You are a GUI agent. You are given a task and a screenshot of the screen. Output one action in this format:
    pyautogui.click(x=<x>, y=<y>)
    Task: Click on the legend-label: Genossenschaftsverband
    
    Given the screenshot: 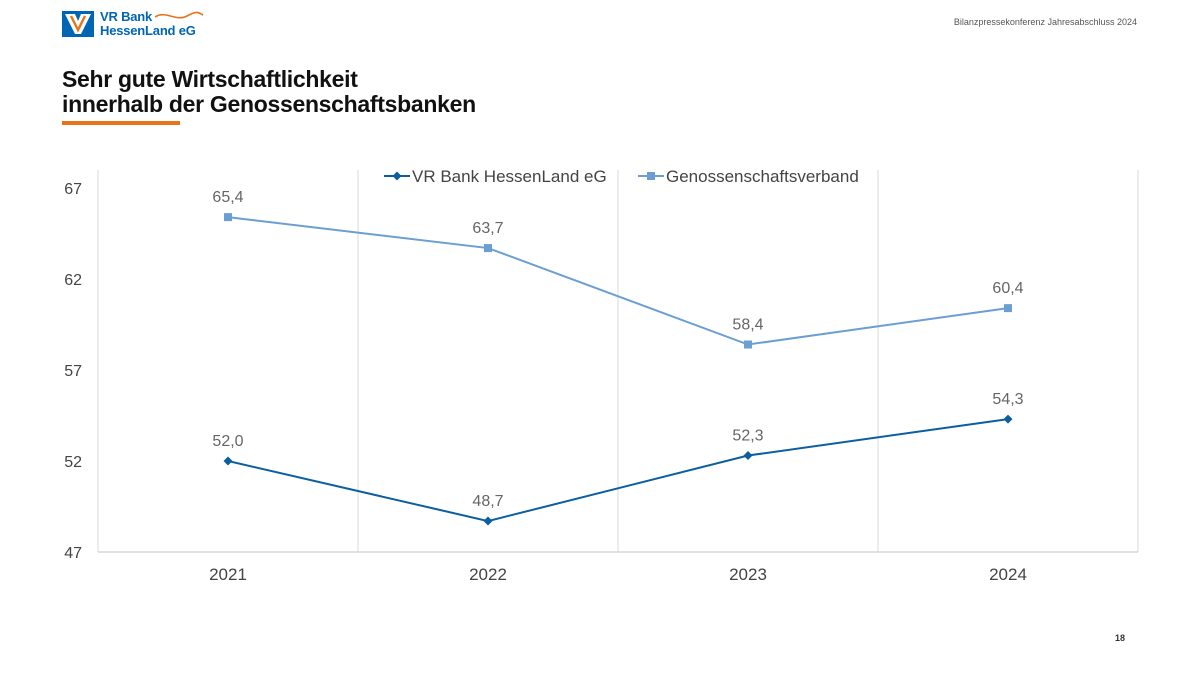 What is the action you would take?
    pyautogui.click(x=762, y=176)
    